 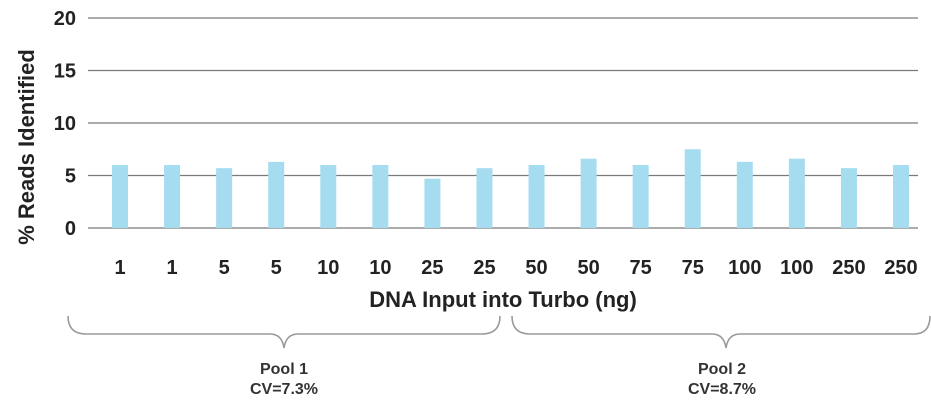 What do you see at coordinates (722, 389) in the screenshot?
I see `pool-2-cv: CV=8.7%` at bounding box center [722, 389].